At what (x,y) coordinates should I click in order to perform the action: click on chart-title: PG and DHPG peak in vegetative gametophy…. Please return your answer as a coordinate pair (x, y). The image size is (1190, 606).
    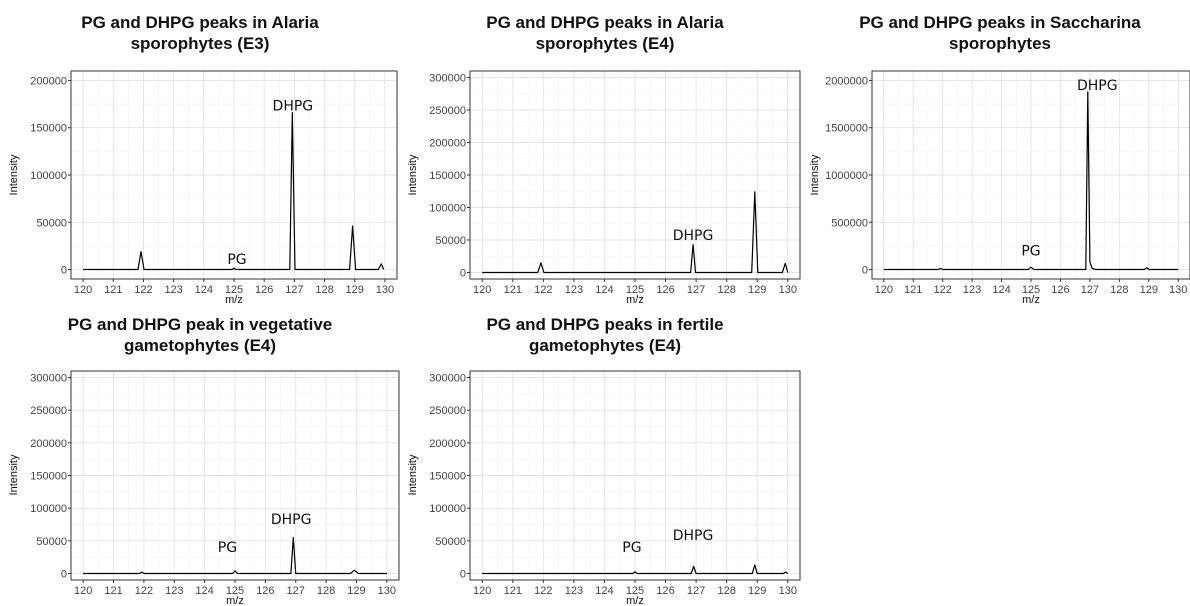
    Looking at the image, I should click on (200, 335).